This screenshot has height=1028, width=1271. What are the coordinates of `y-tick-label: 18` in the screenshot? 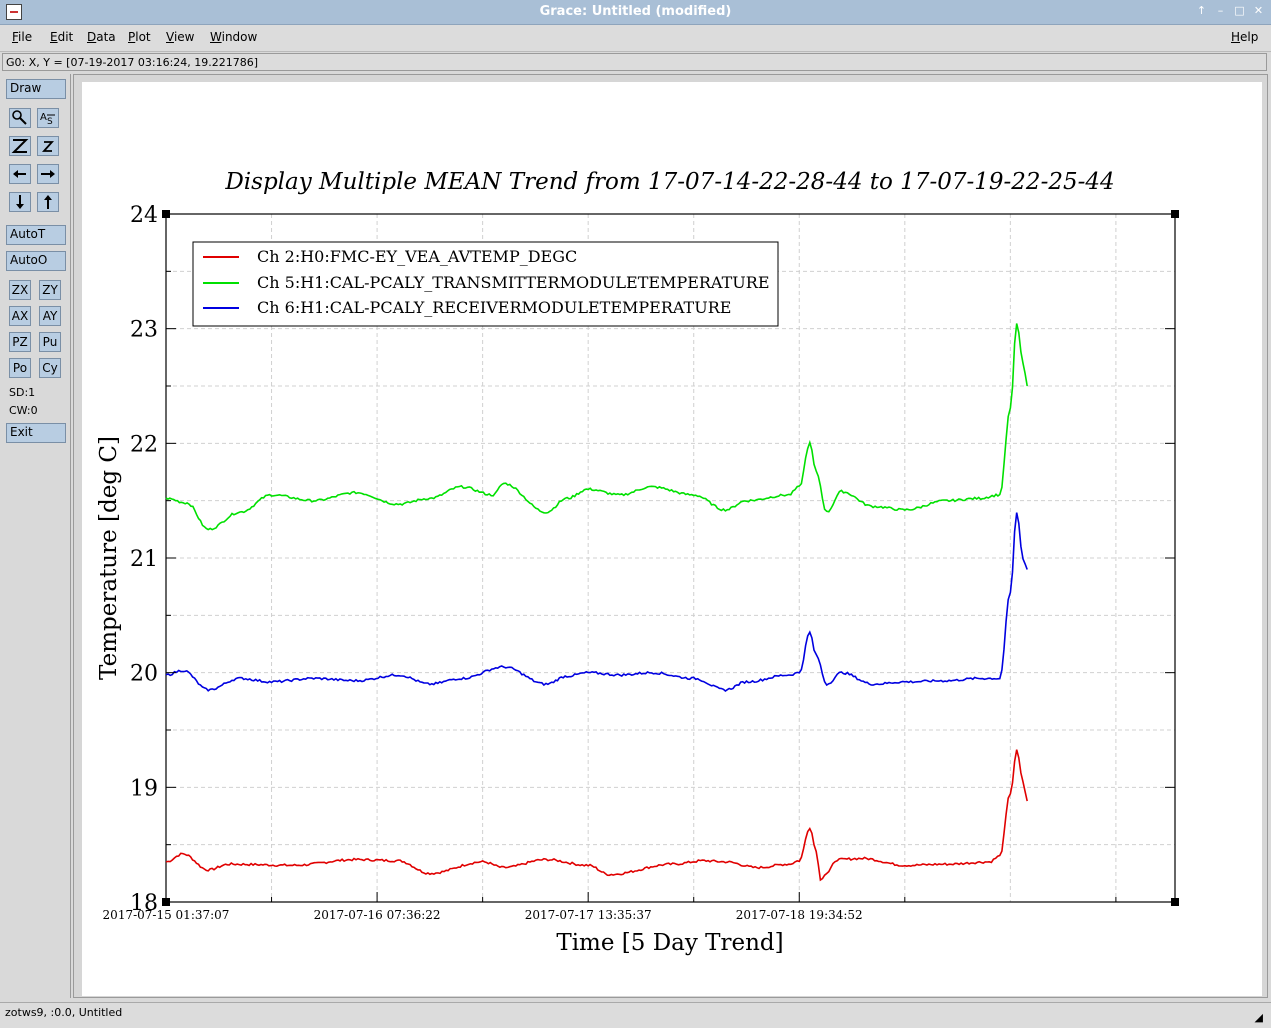 It's located at (144, 903).